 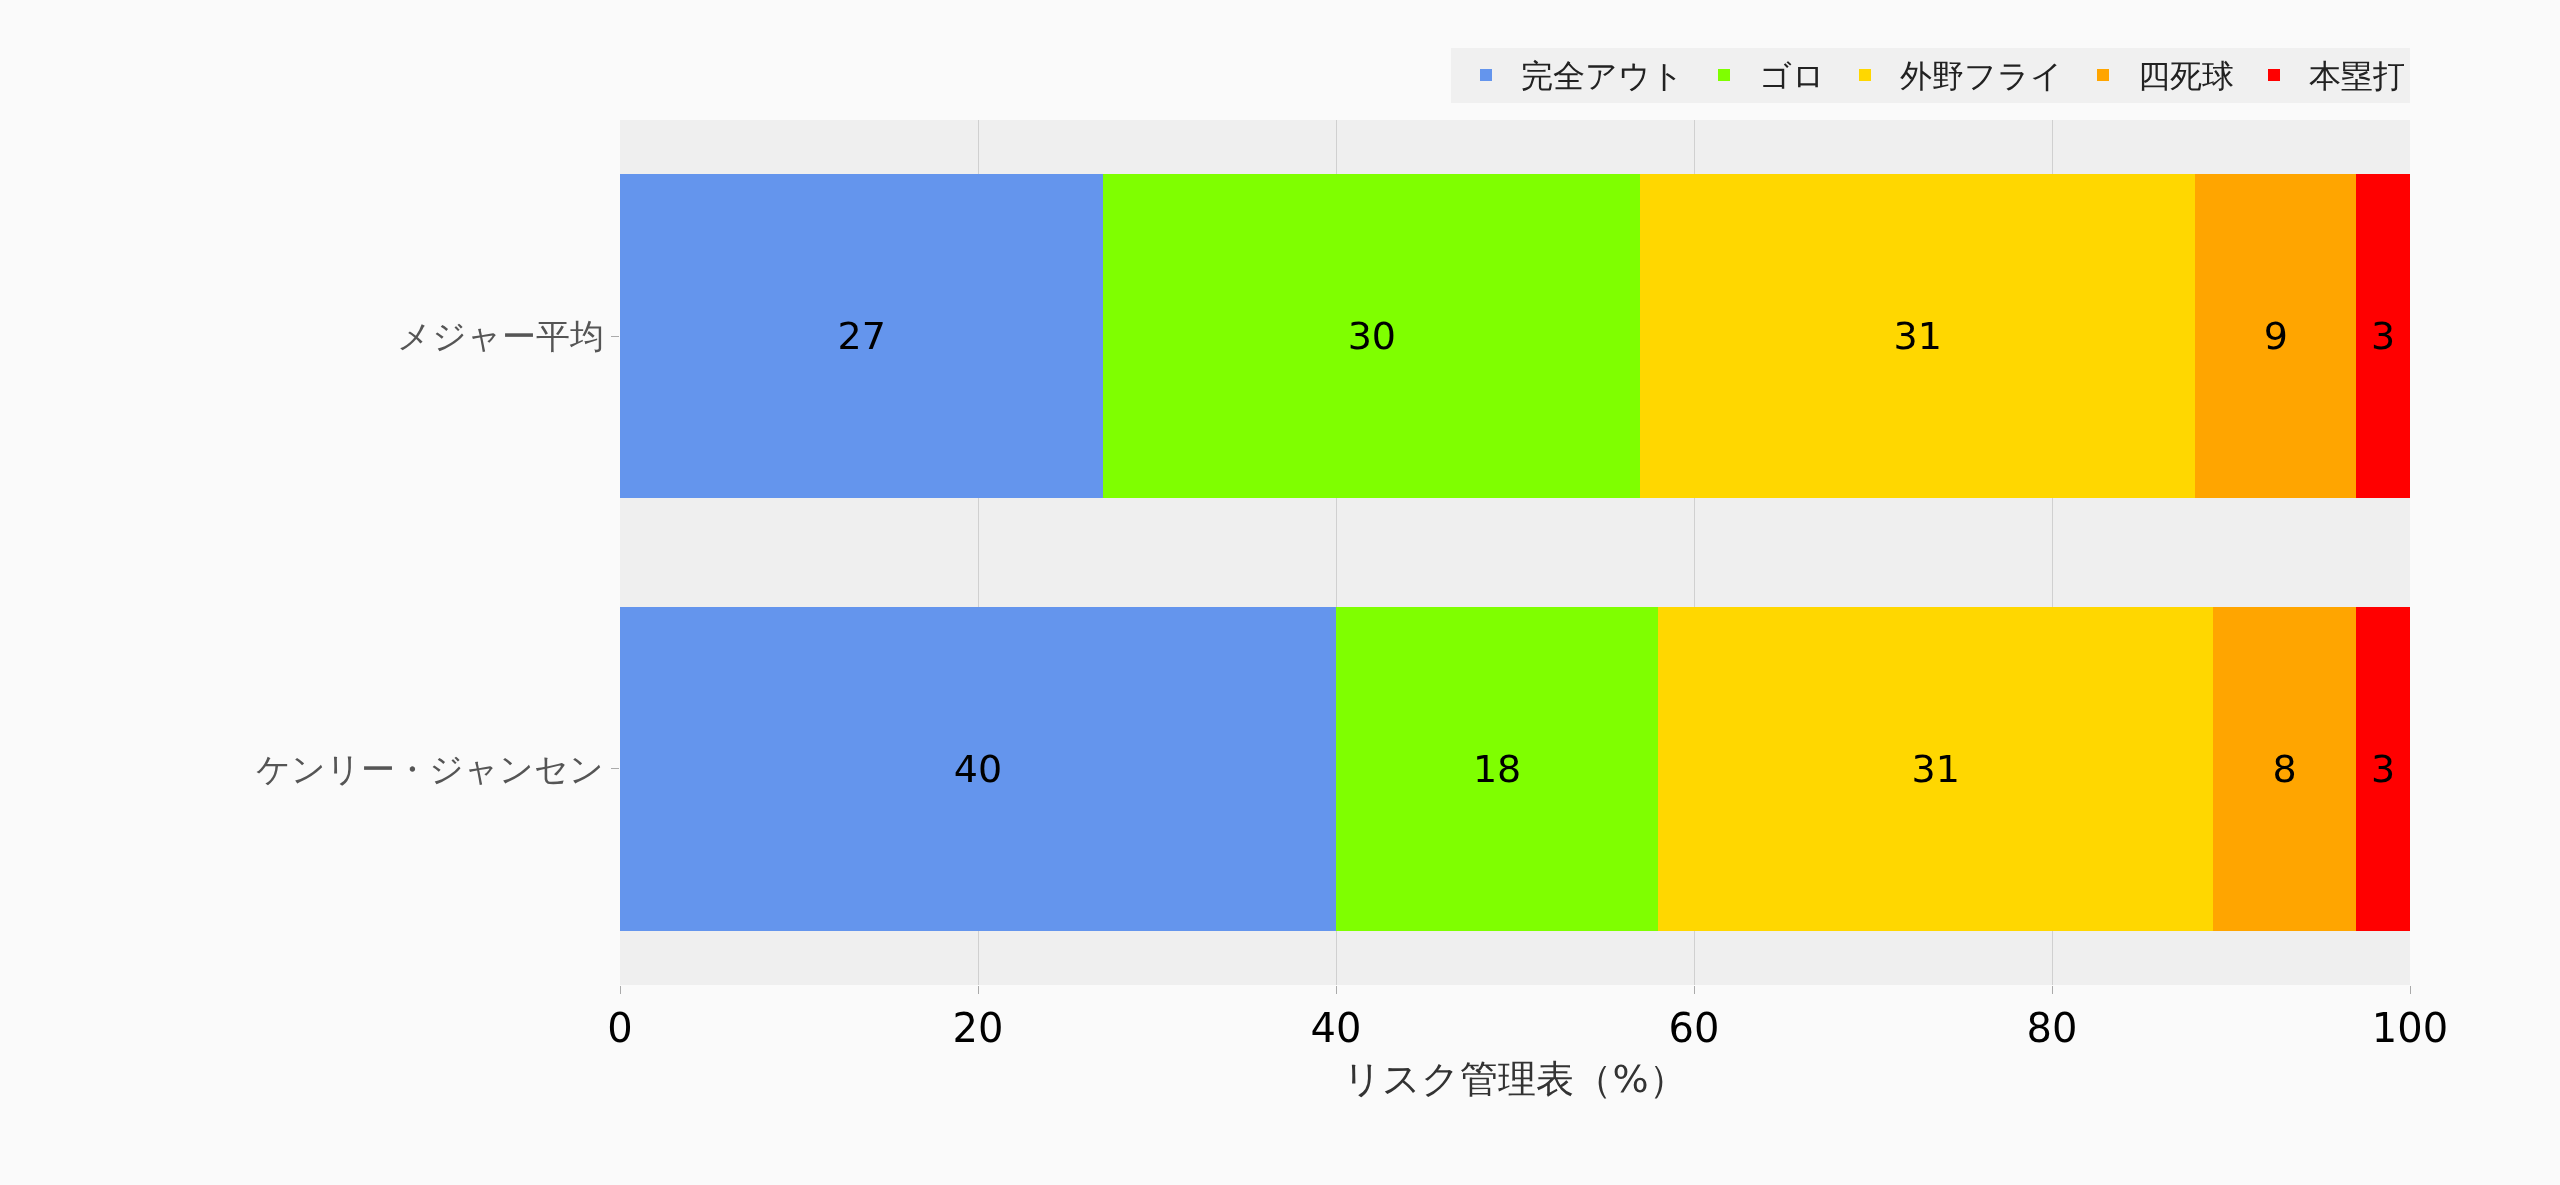 What do you see at coordinates (2410, 1028) in the screenshot?
I see `x-tick-label: 100` at bounding box center [2410, 1028].